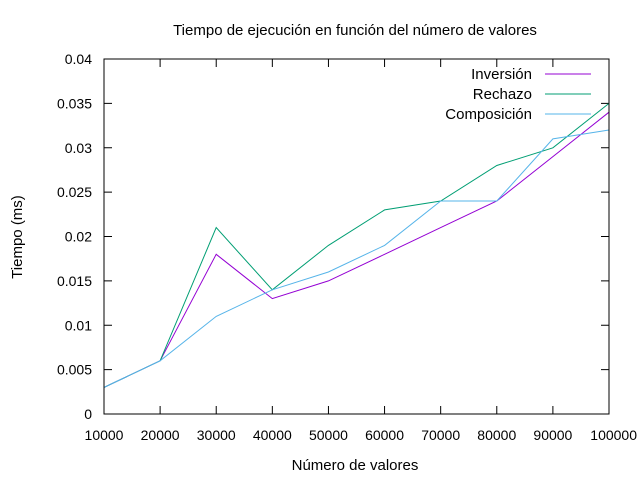  What do you see at coordinates (552, 435) in the screenshot?
I see `x-tick-label: 90000` at bounding box center [552, 435].